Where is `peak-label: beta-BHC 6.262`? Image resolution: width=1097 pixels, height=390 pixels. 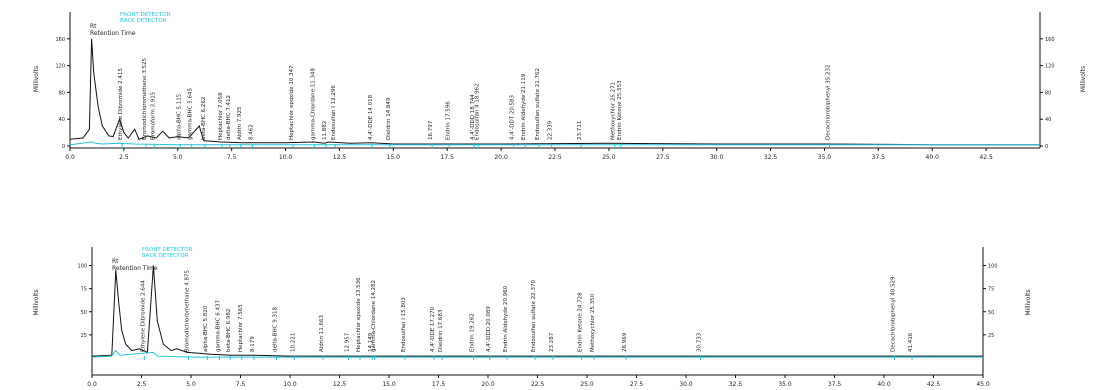 peak-label: beta-BHC 6.262 is located at coordinates (204, 118).